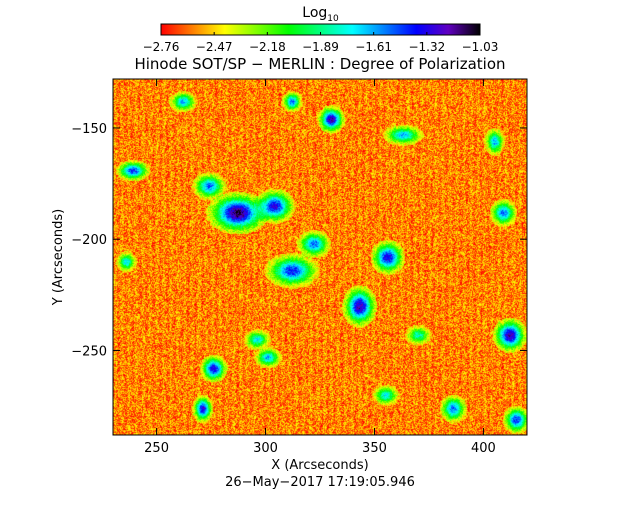  Describe the element at coordinates (320, 482) in the screenshot. I see `observation-timestamp: 26−May−2017 17:19:05.946` at that location.